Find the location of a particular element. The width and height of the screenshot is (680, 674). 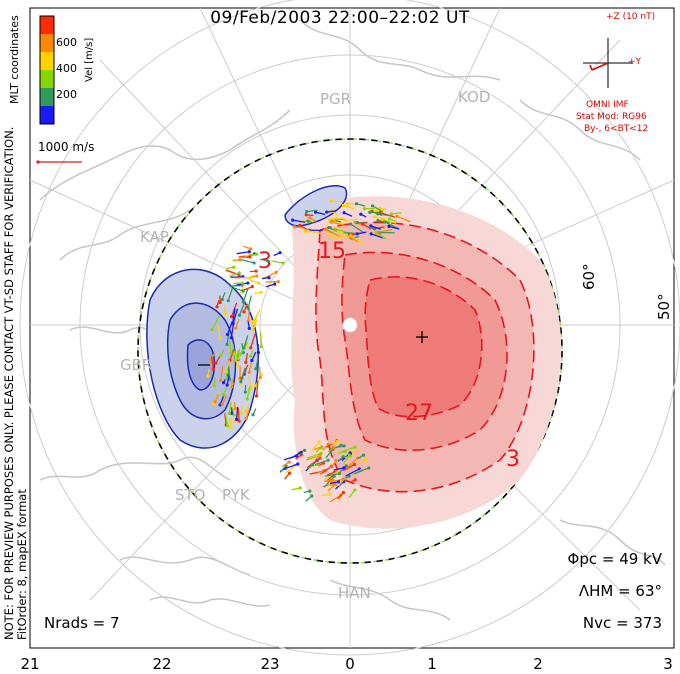

imf-z-label: +Z (10 nT) is located at coordinates (631, 17).